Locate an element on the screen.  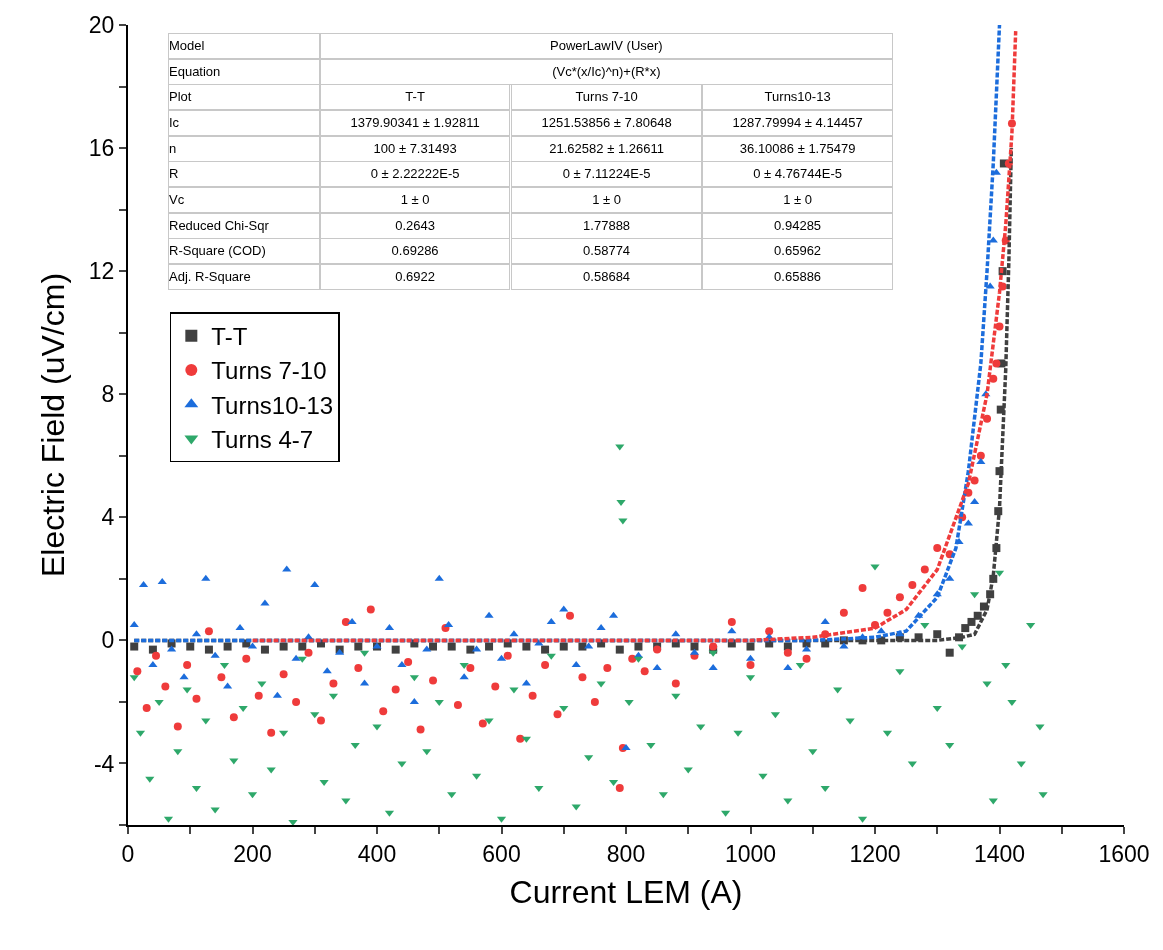
annotation: Equation is located at coordinates (195, 72).